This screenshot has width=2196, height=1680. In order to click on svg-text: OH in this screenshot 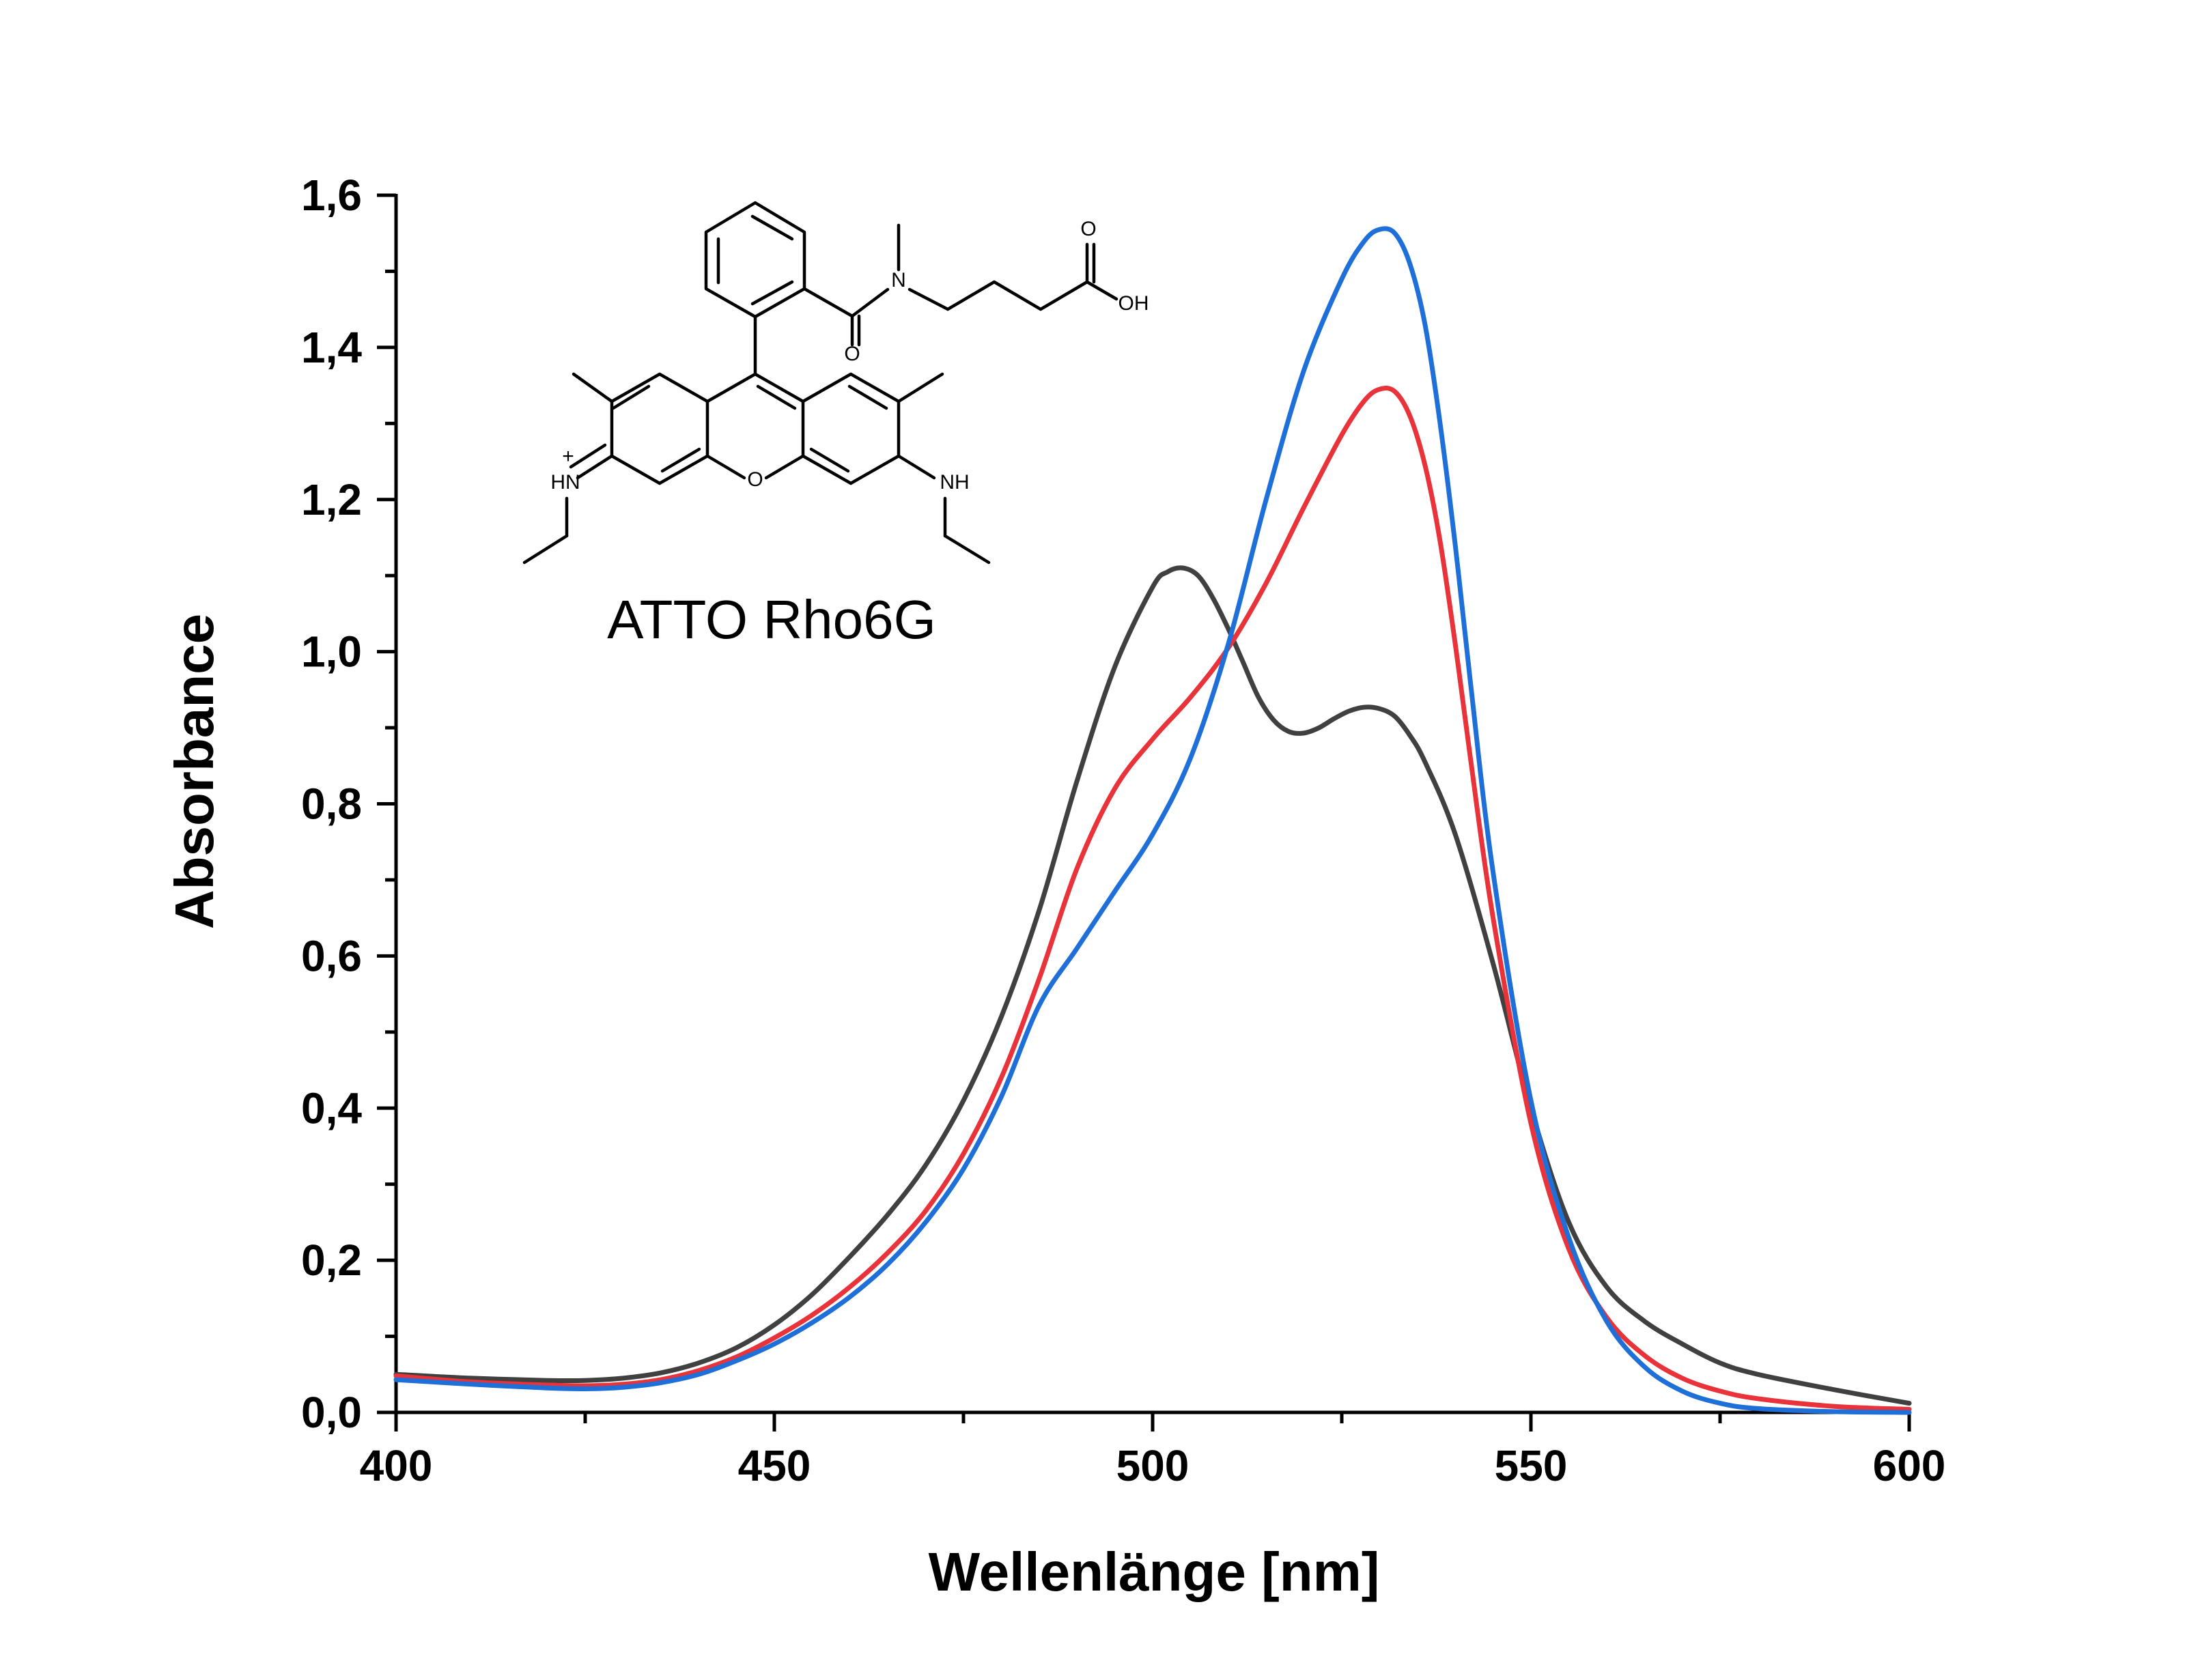, I will do `click(1134, 303)`.